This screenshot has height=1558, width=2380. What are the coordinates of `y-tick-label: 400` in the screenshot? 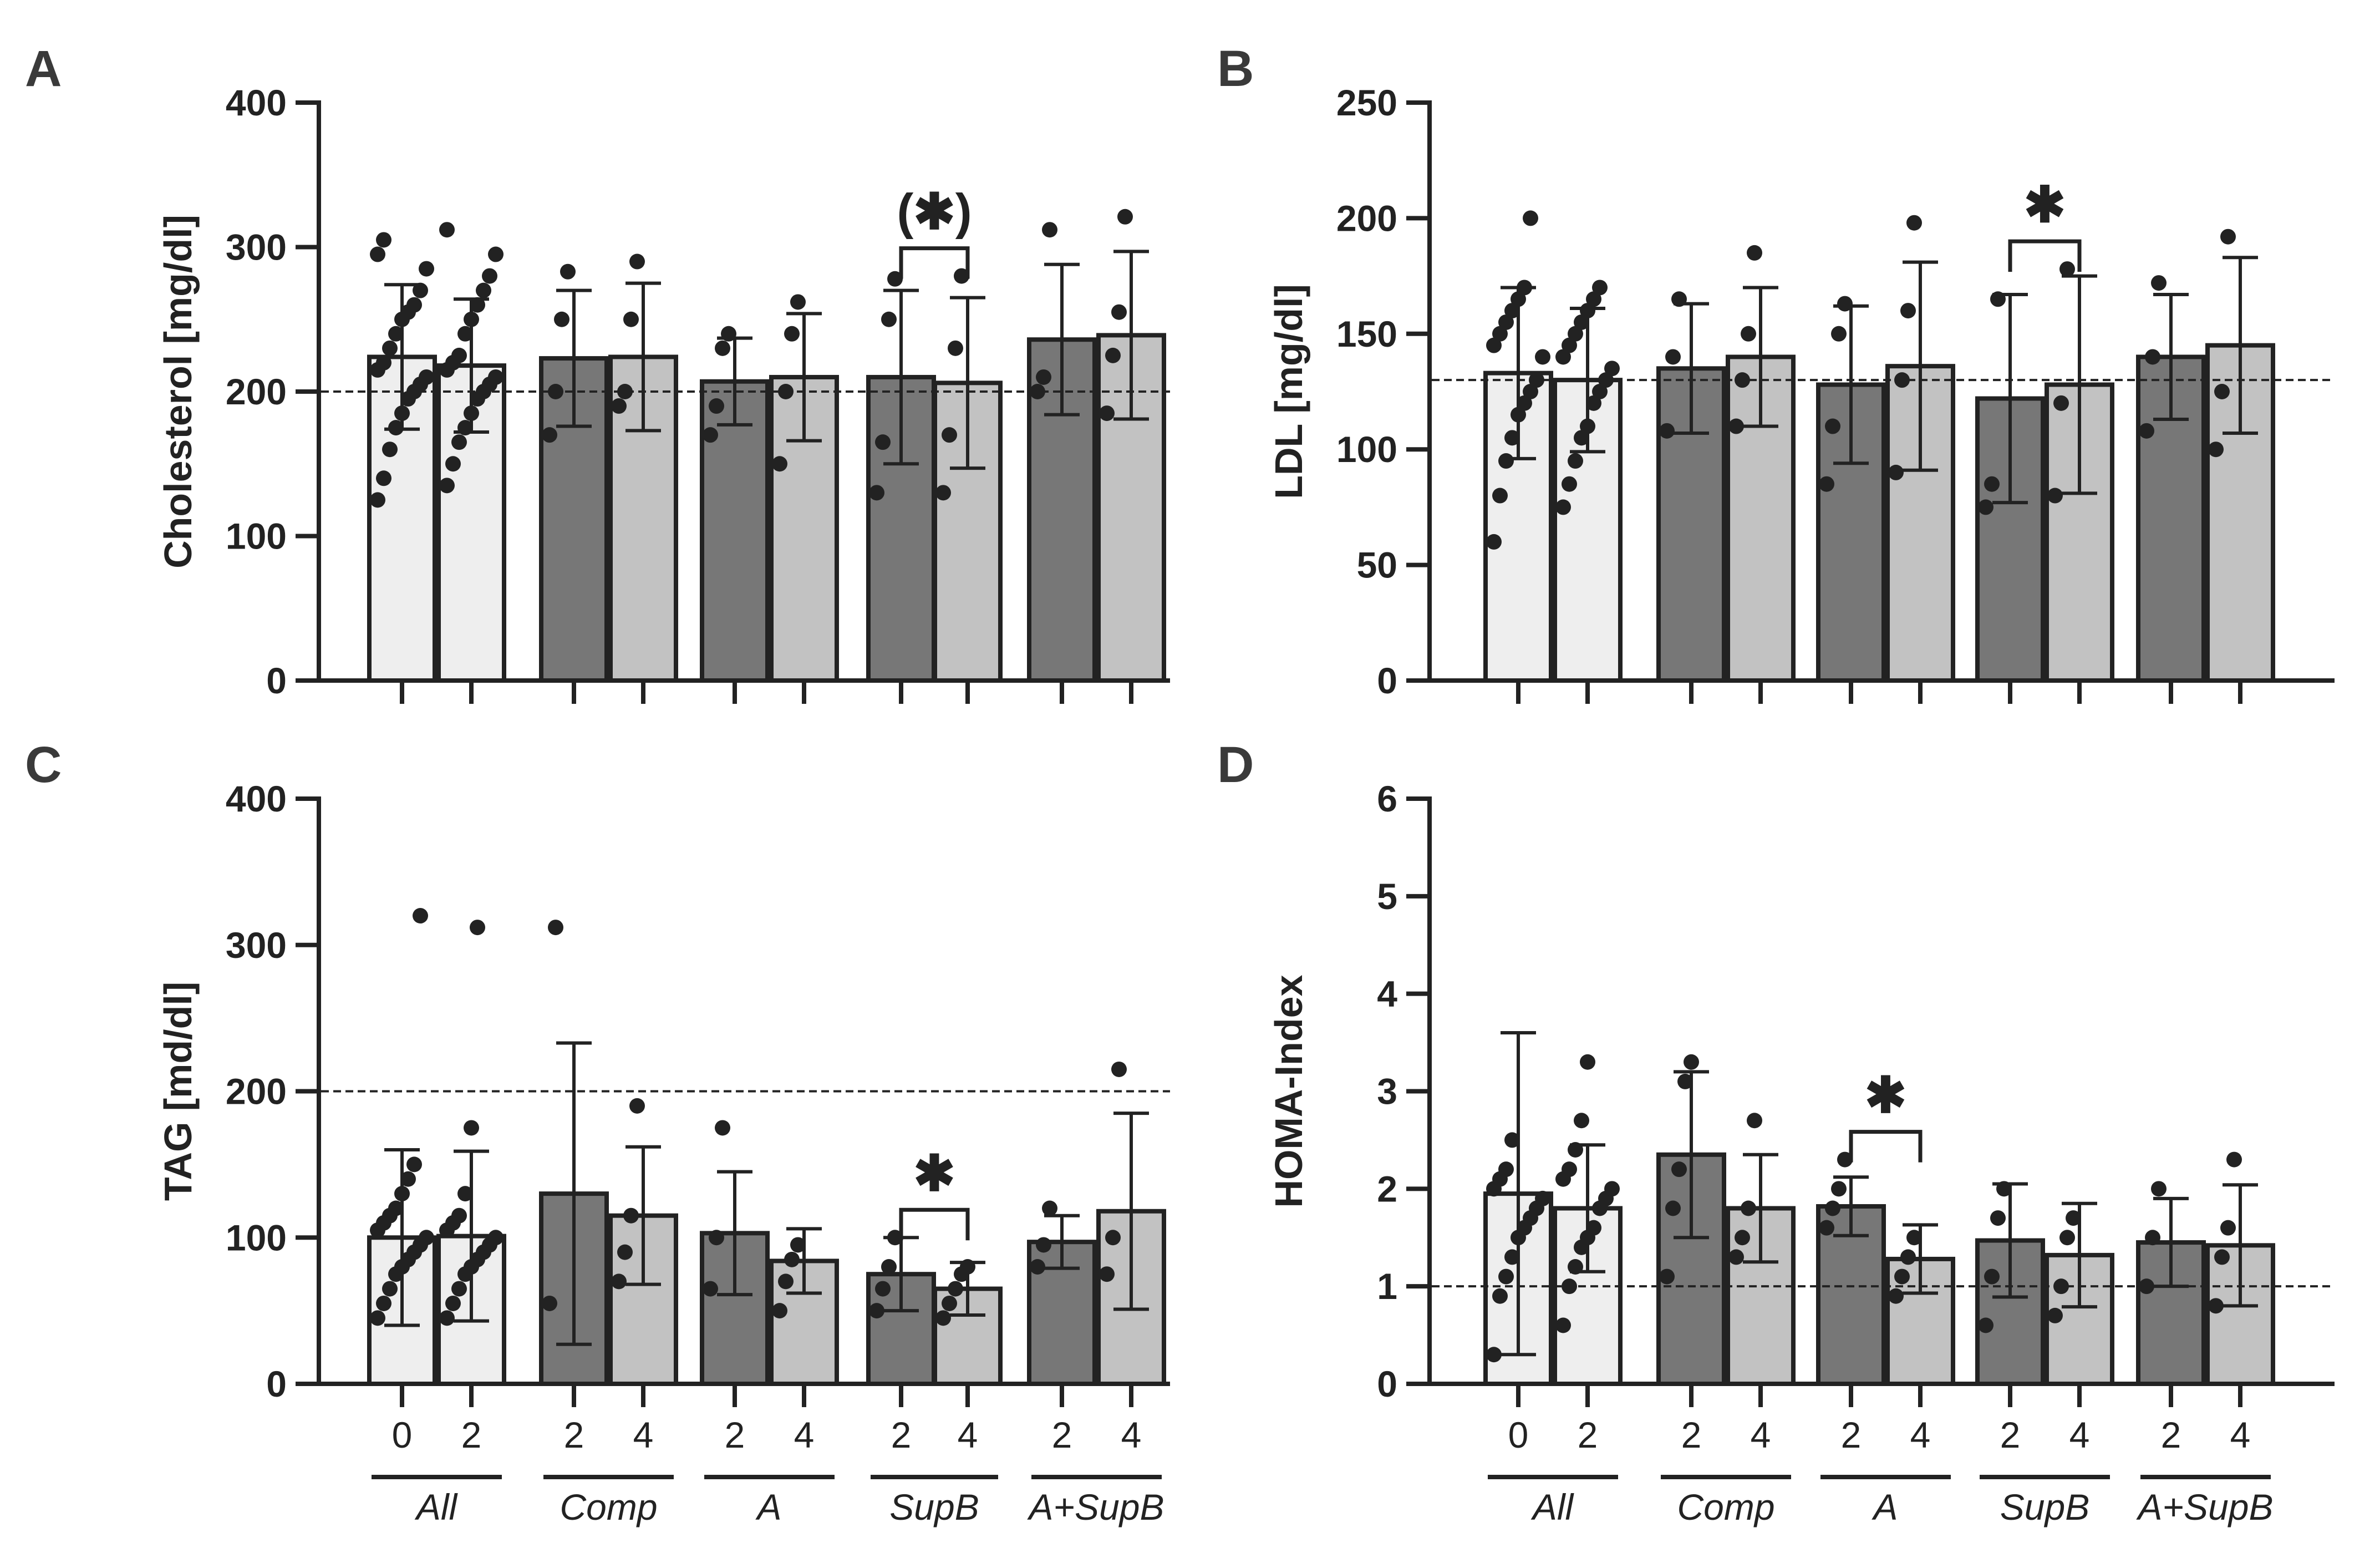 It's located at (256, 799).